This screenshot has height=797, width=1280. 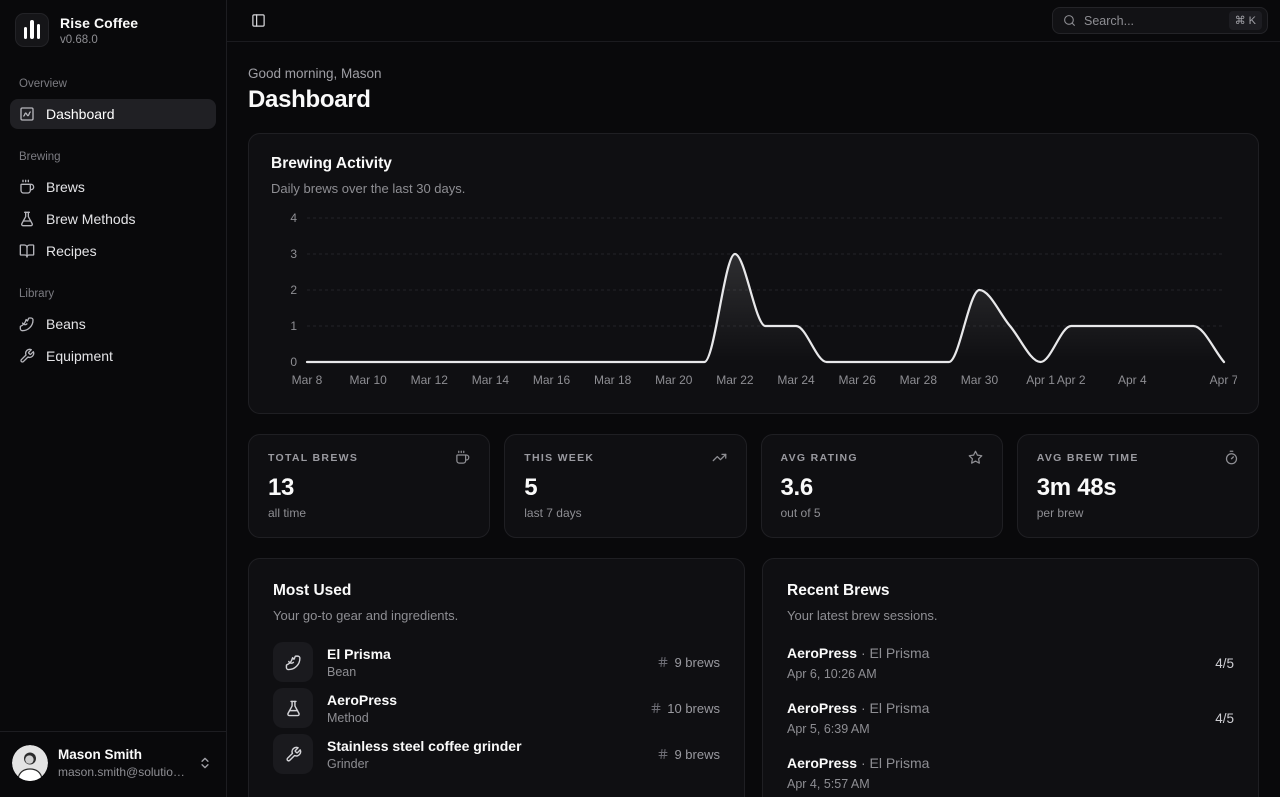 I want to click on svg-text: Mar 24, so click(x=796, y=380).